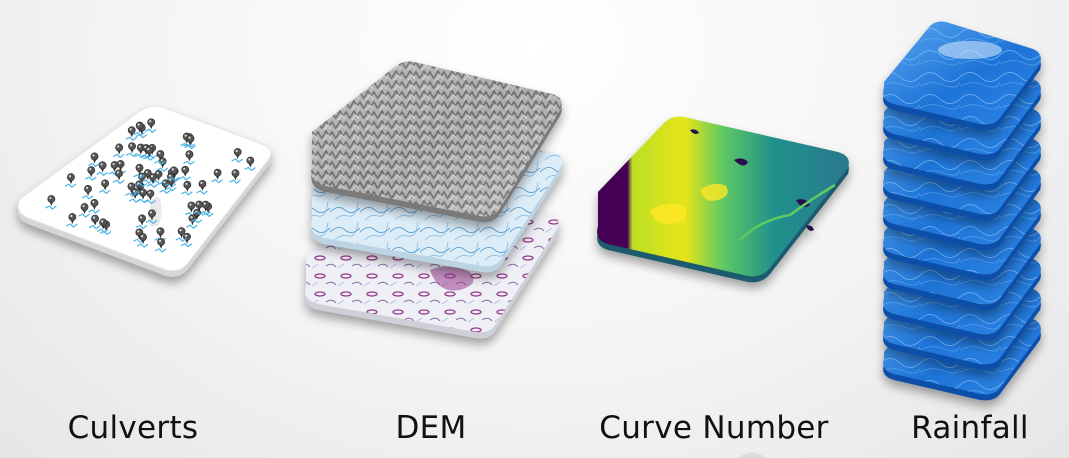 This screenshot has height=458, width=1069. Describe the element at coordinates (436, 142) in the screenshot. I see `dem-hillshade-sheet` at that location.